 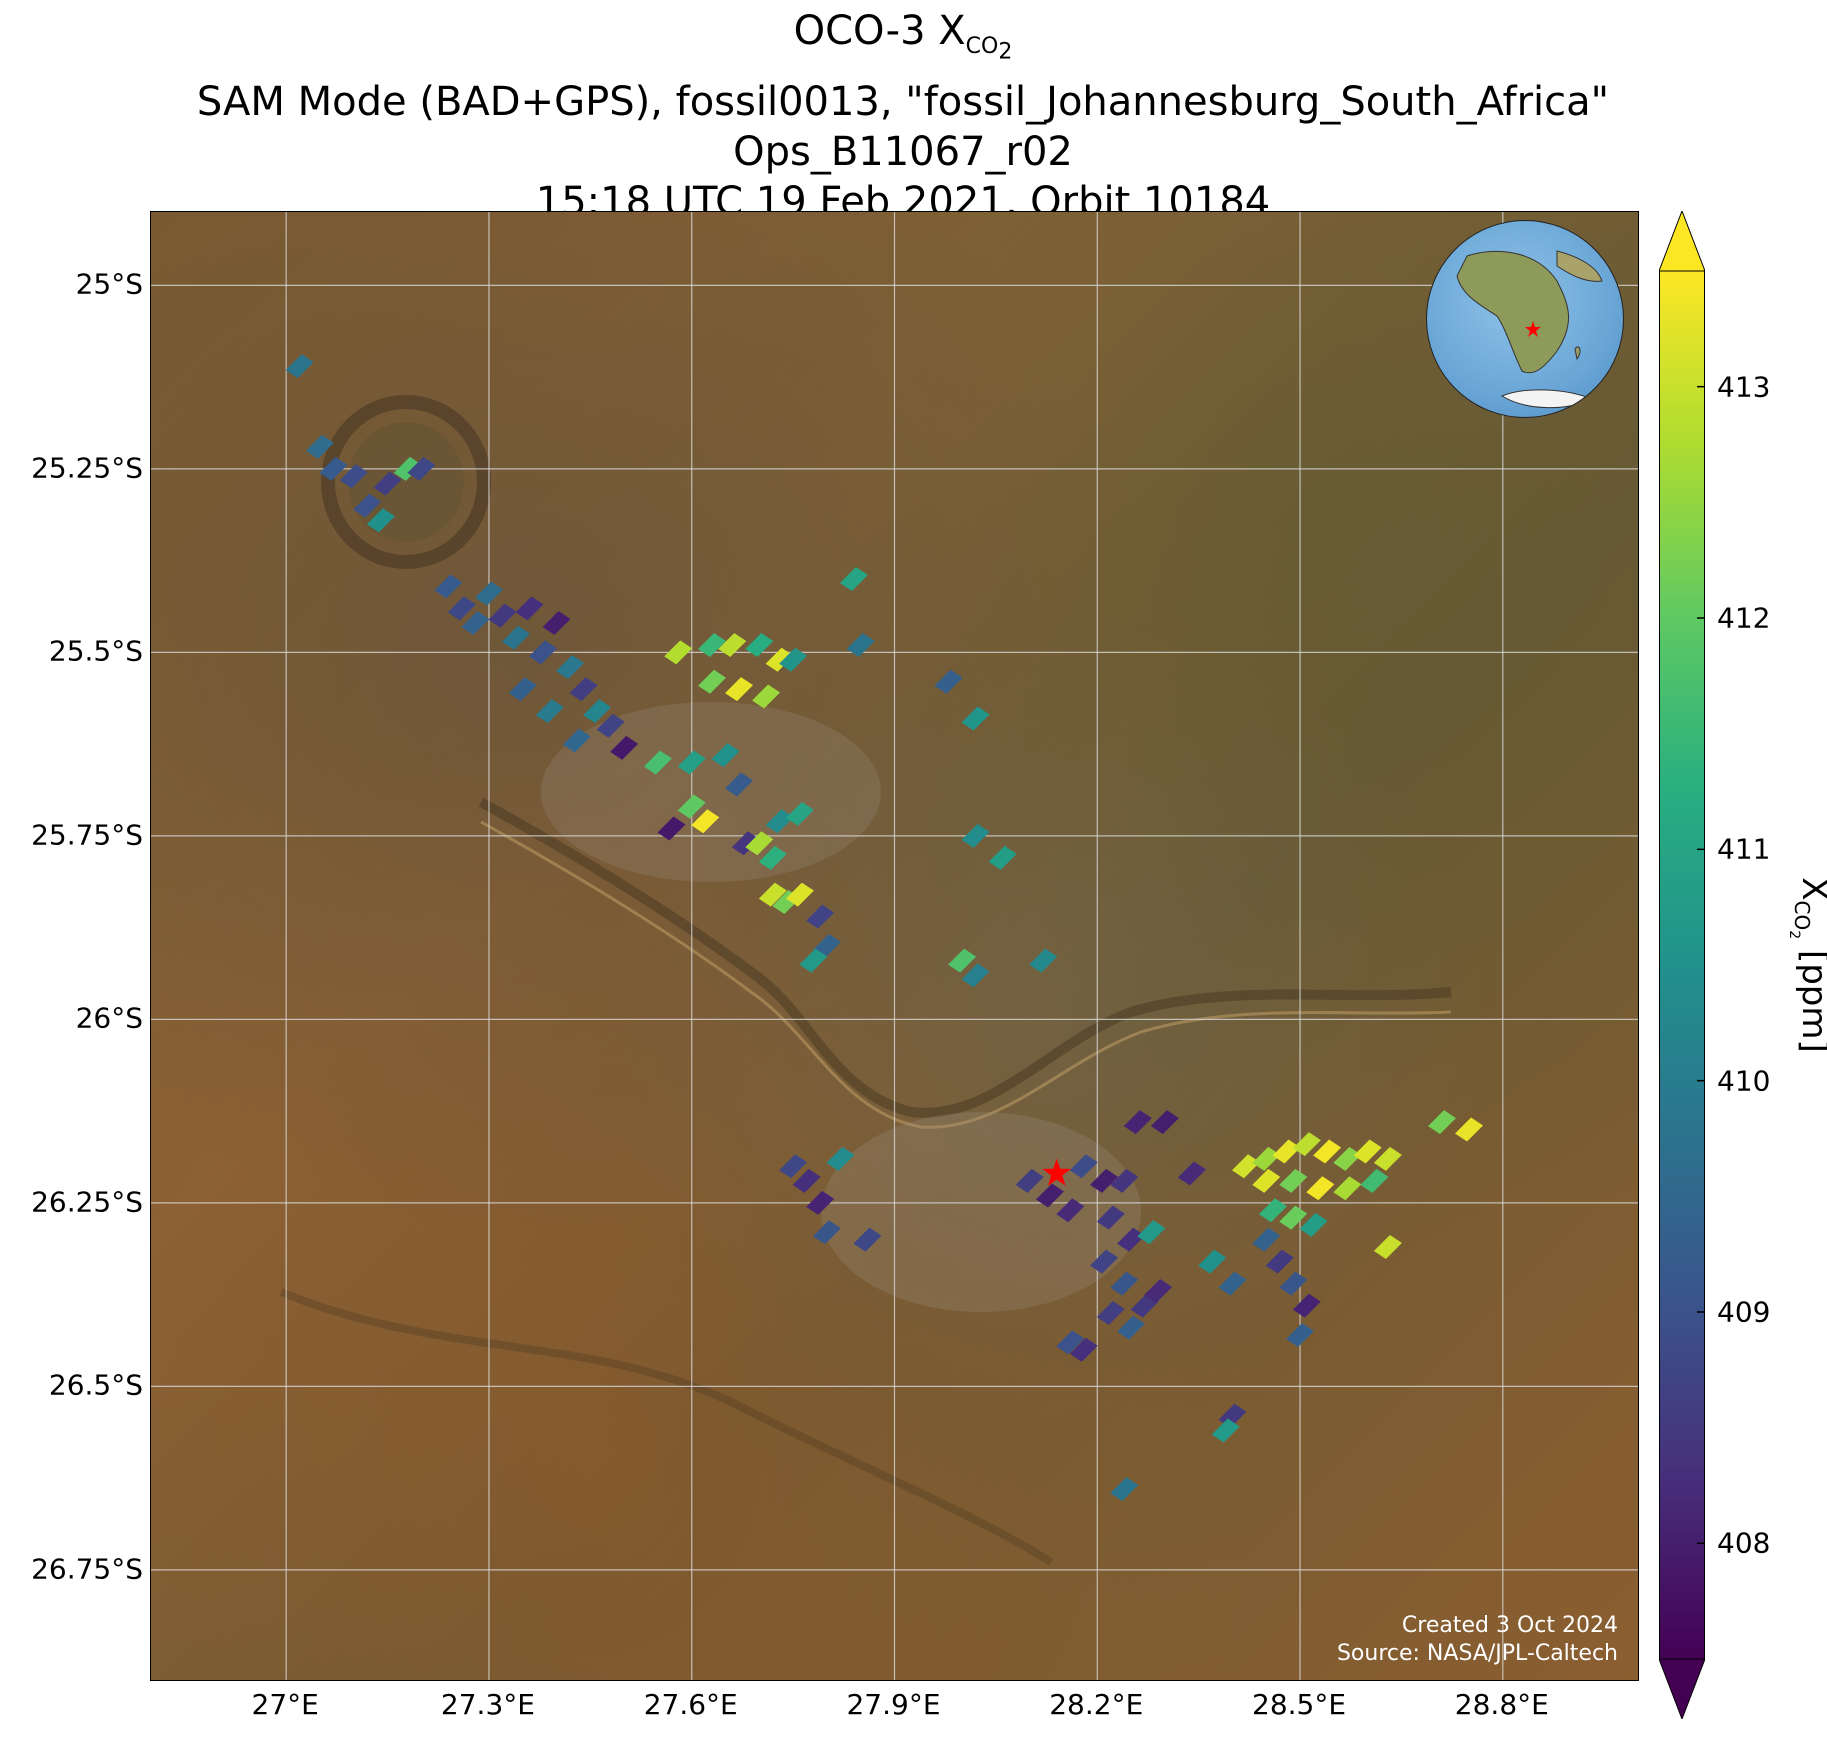 I want to click on lat-tick-label: 26.5°S, so click(x=95, y=1385).